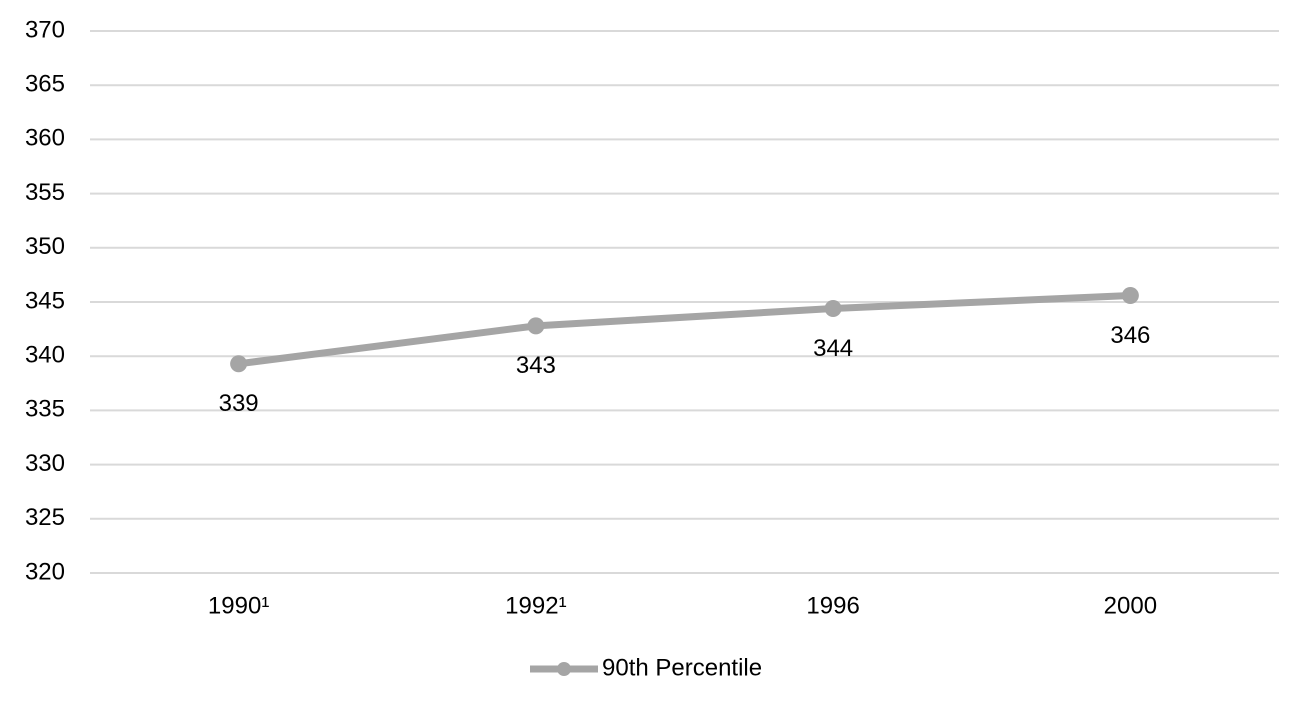 The width and height of the screenshot is (1309, 710). What do you see at coordinates (832, 605) in the screenshot?
I see `x-tick-label: 1996` at bounding box center [832, 605].